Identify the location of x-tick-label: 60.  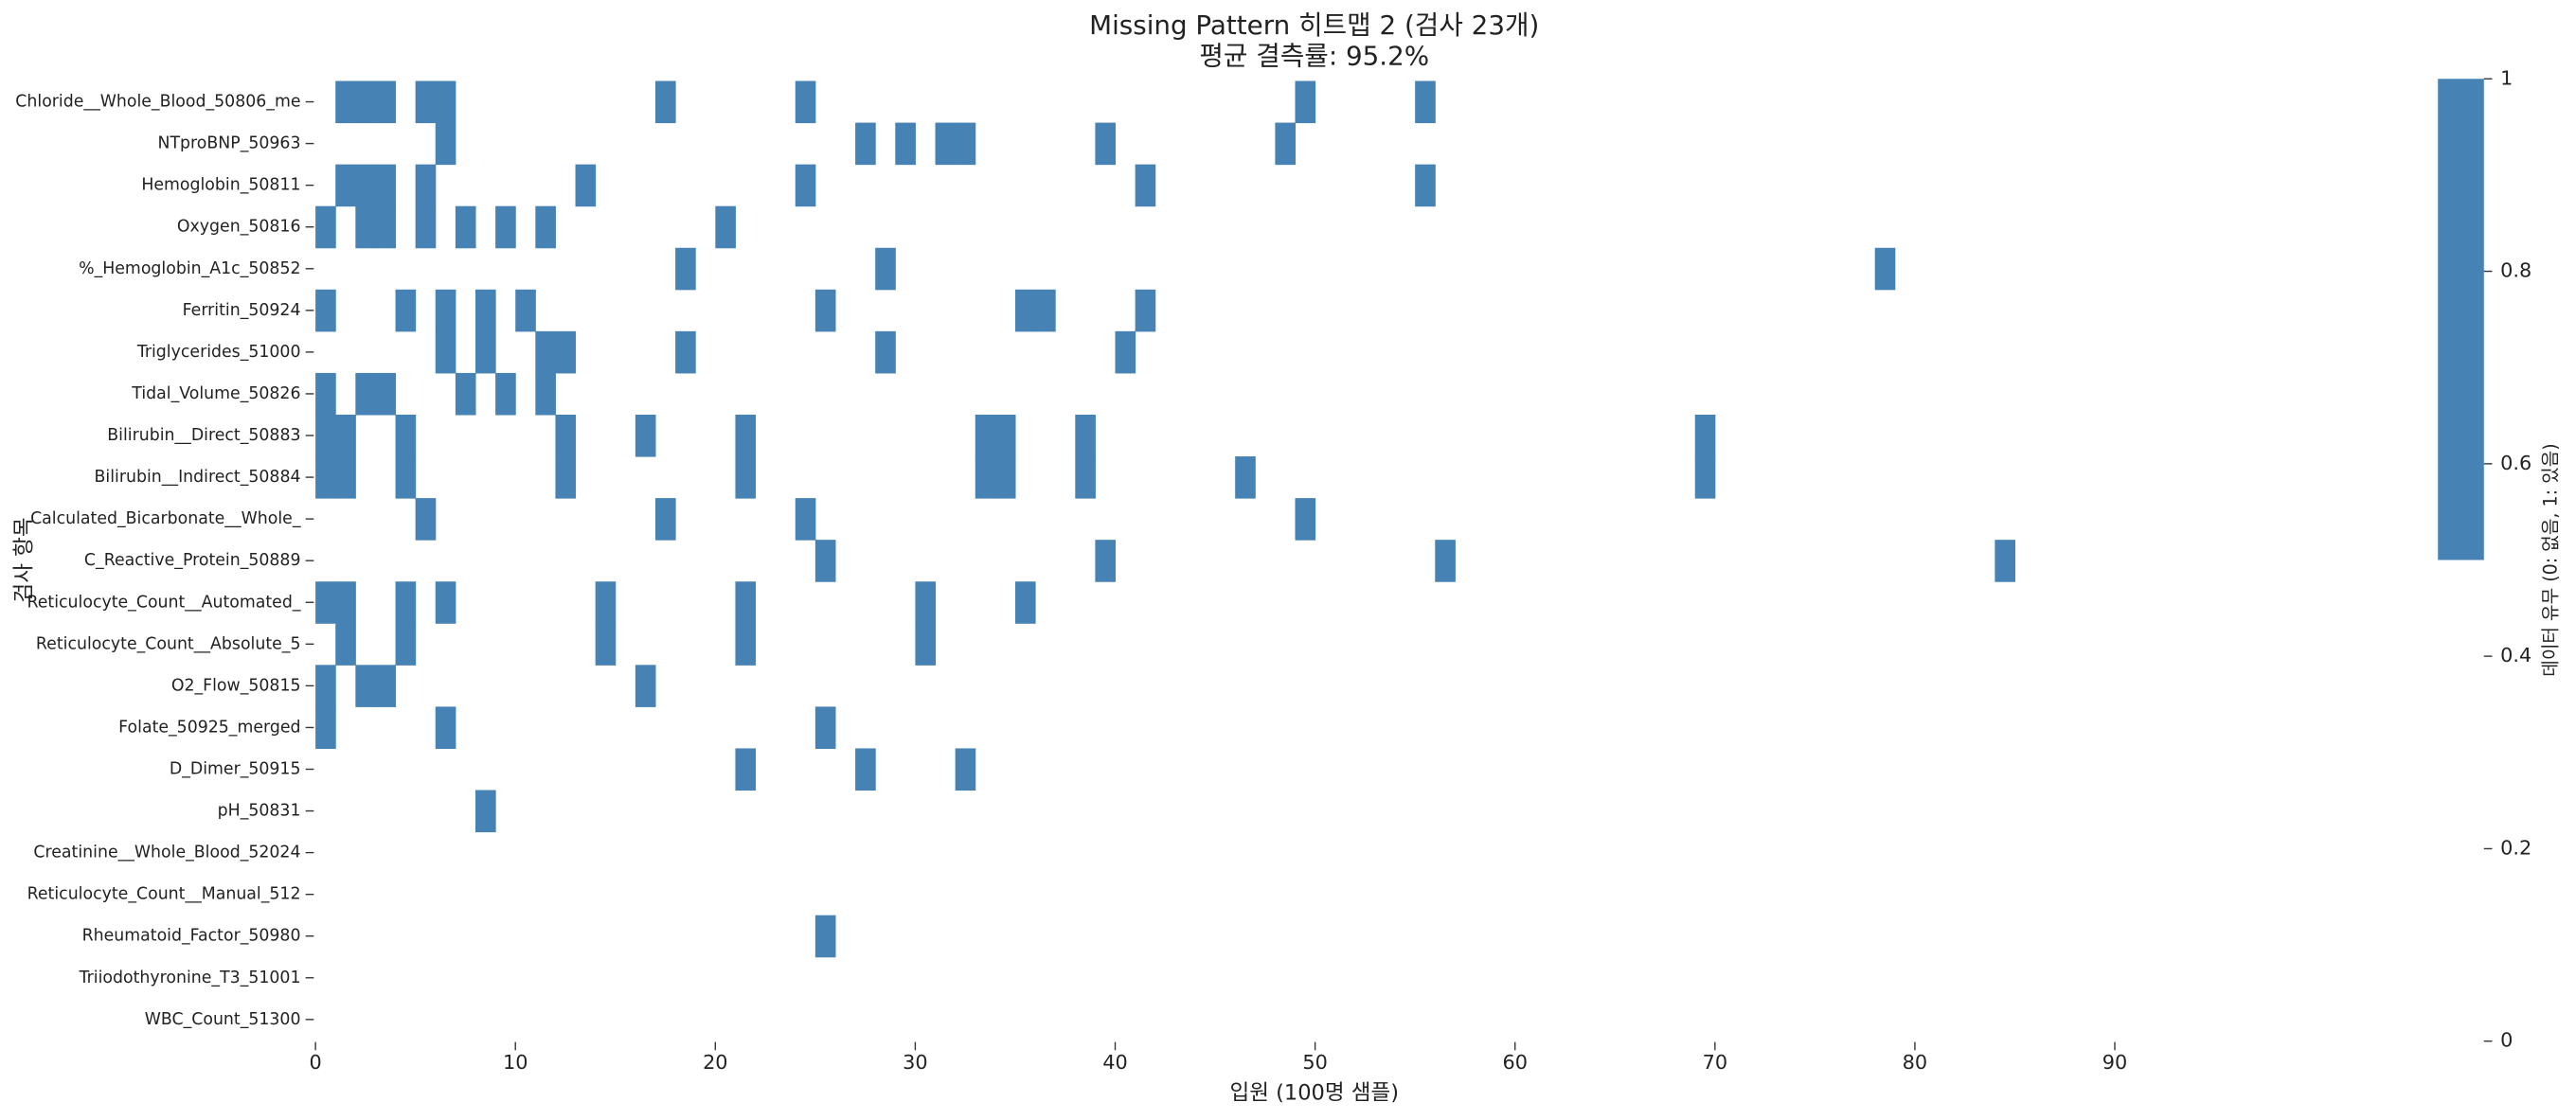
(1514, 1062).